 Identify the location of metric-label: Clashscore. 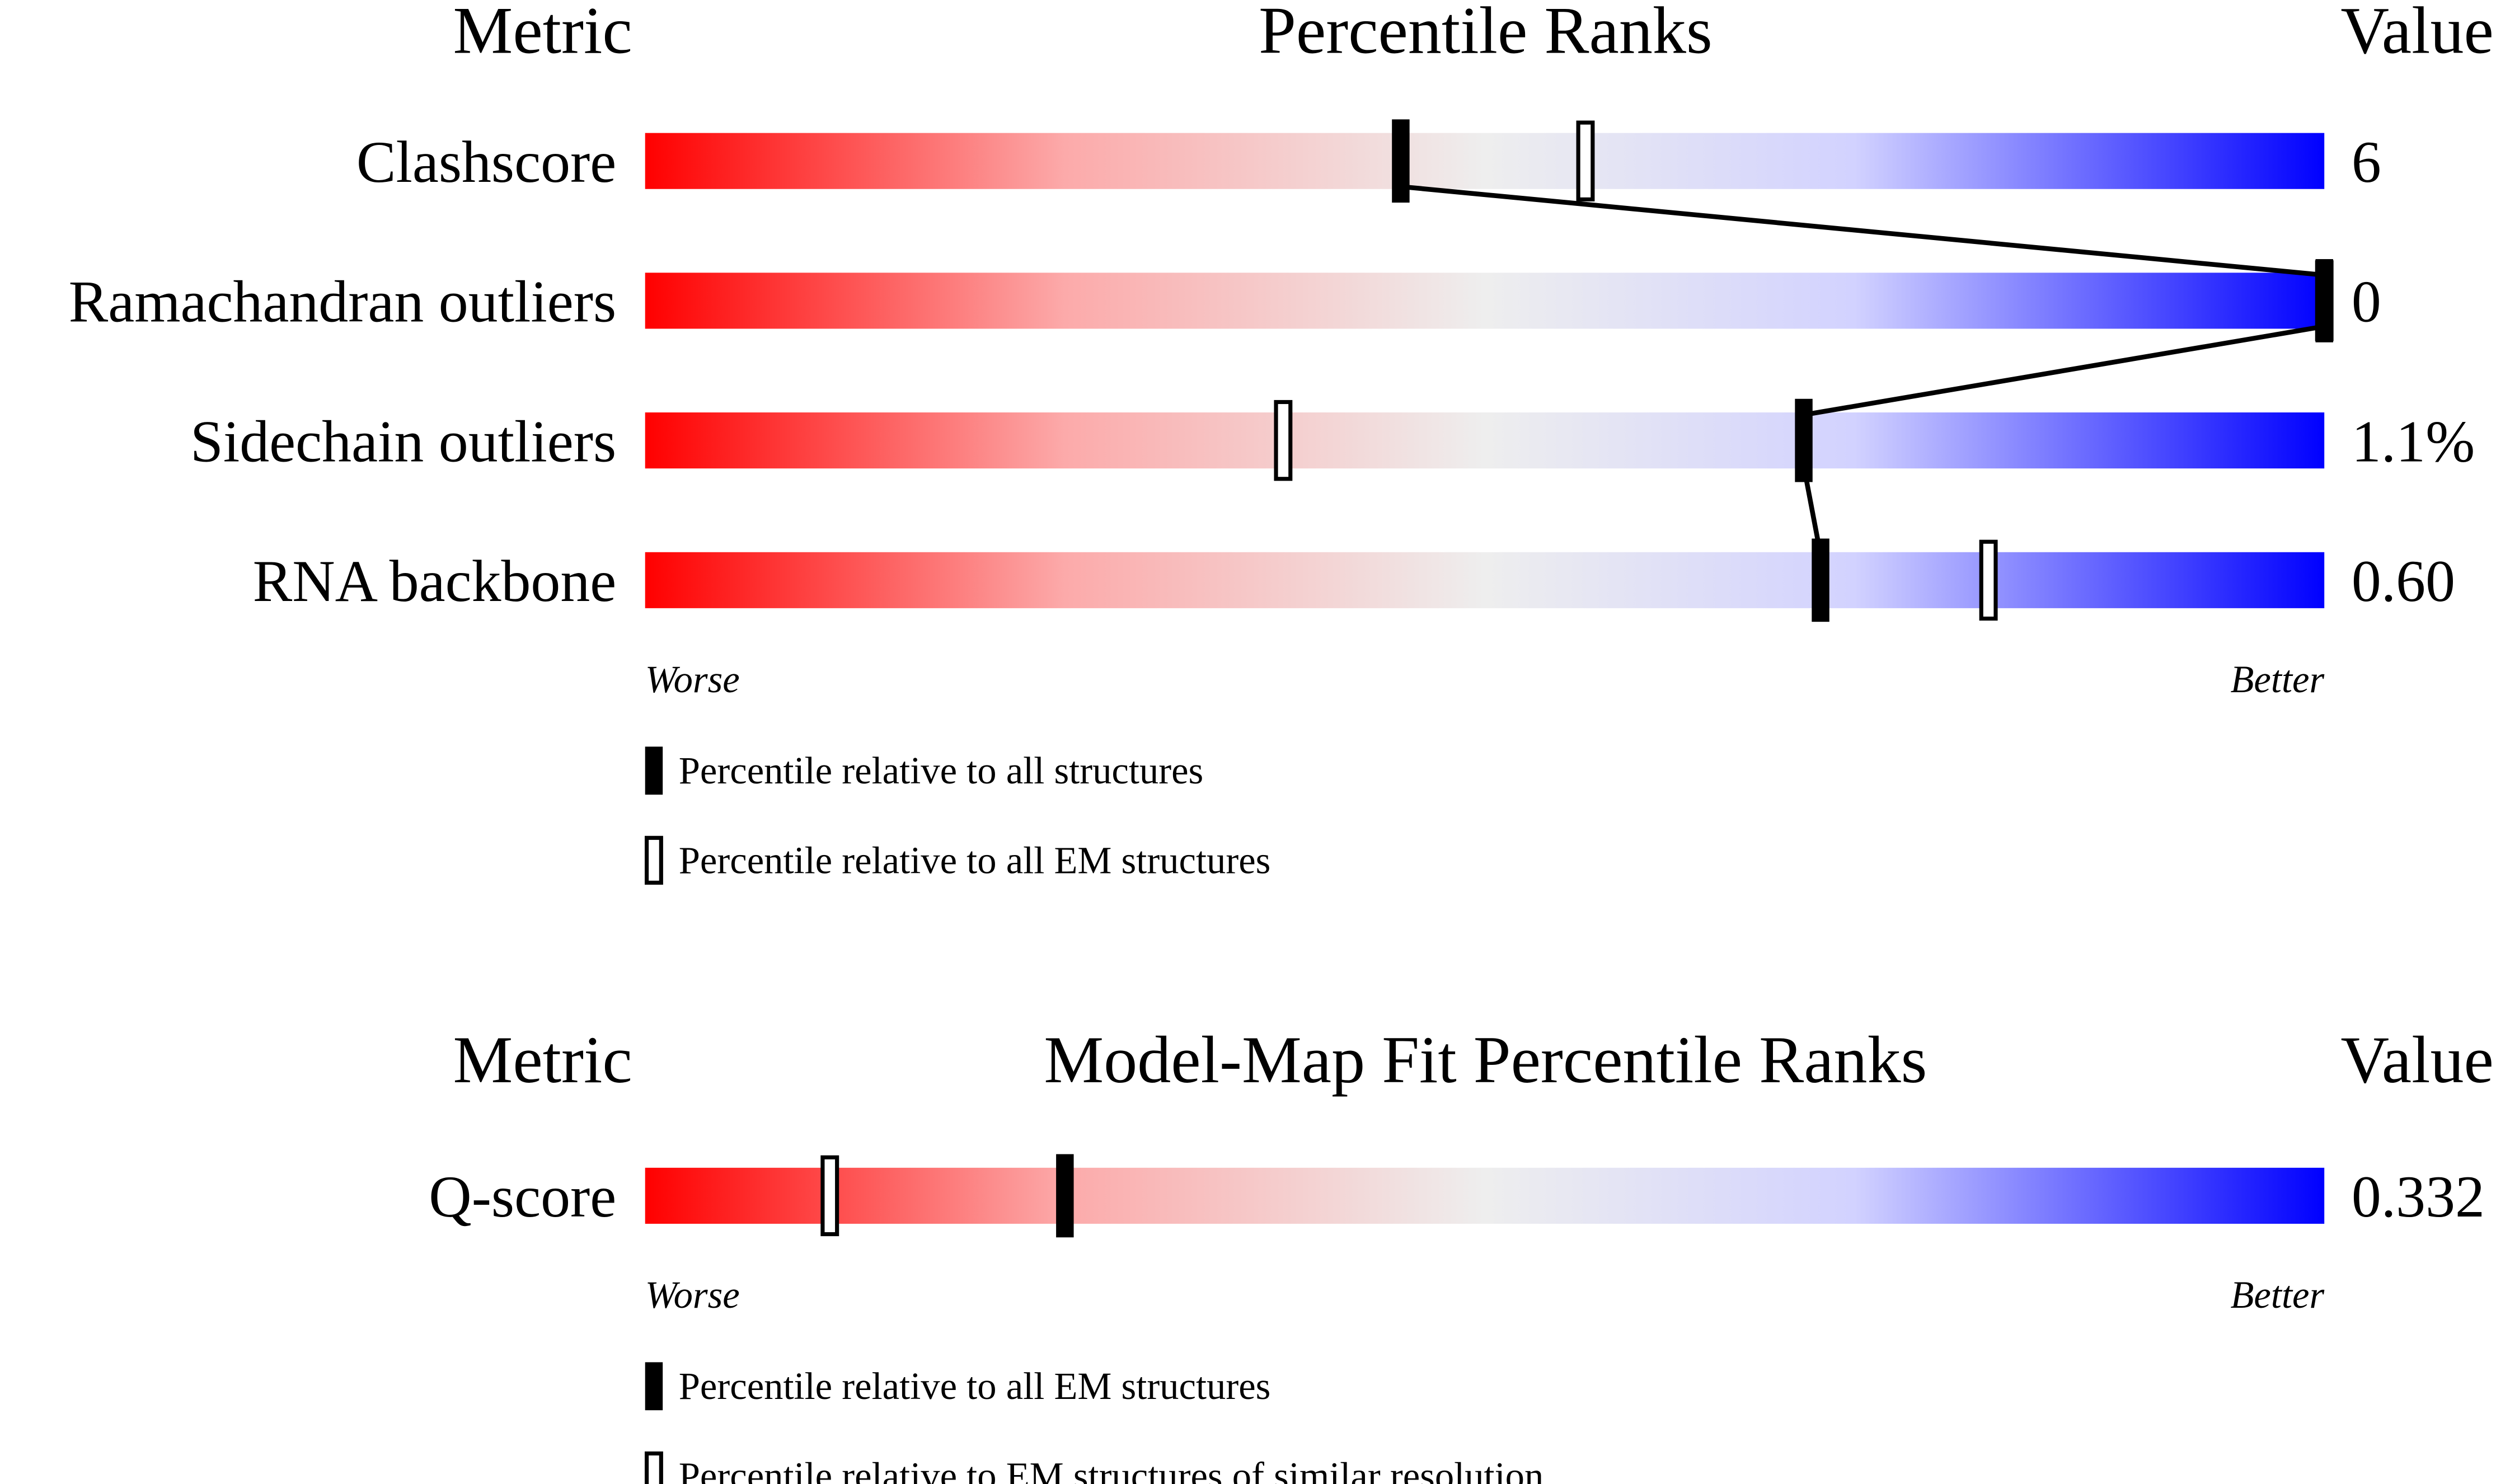
(486, 162).